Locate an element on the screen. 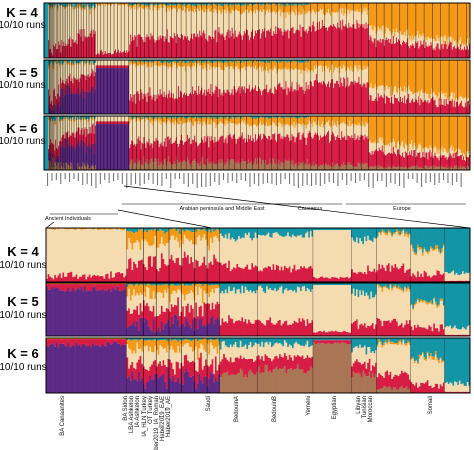 This screenshot has height=450, width=474. top-k6-bar-395-orange is located at coordinates (445, 132).